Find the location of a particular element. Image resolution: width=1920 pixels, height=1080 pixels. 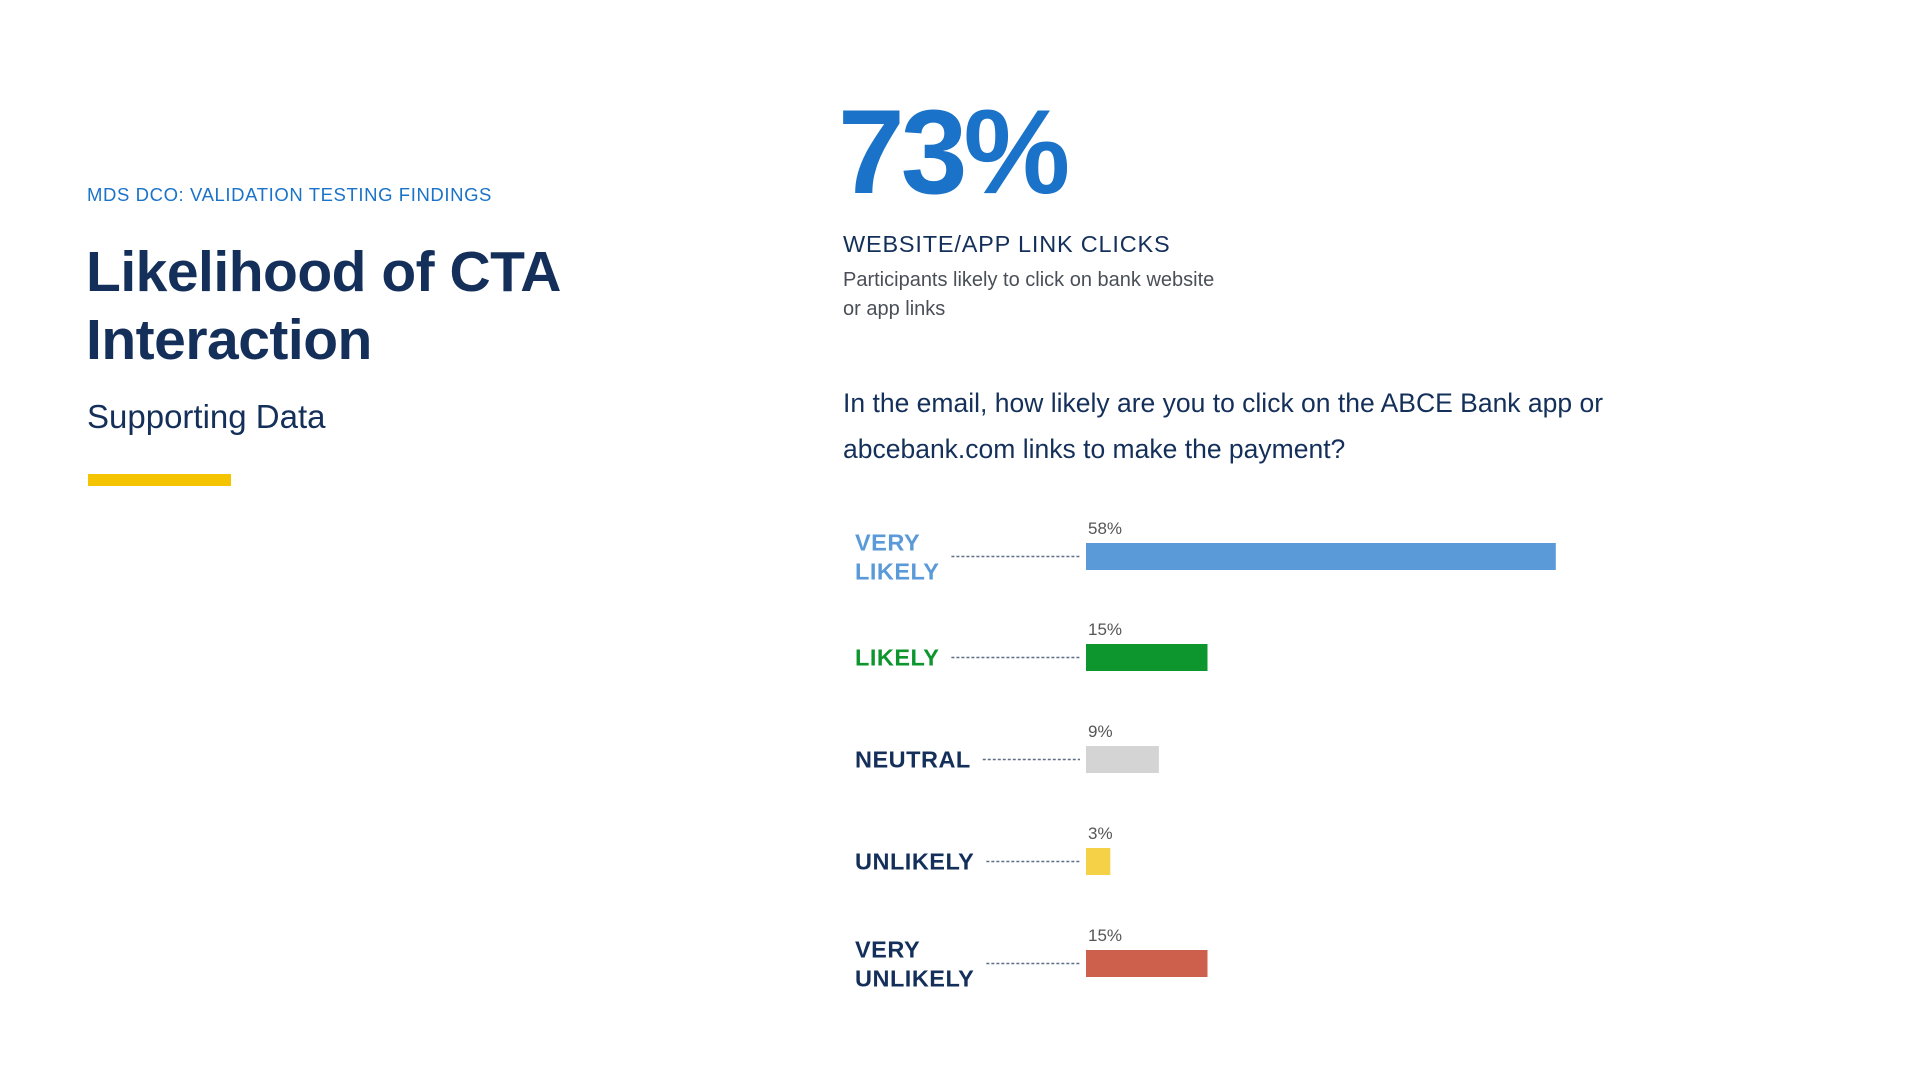

category-label: VERY LIKELY is located at coordinates (897, 557).